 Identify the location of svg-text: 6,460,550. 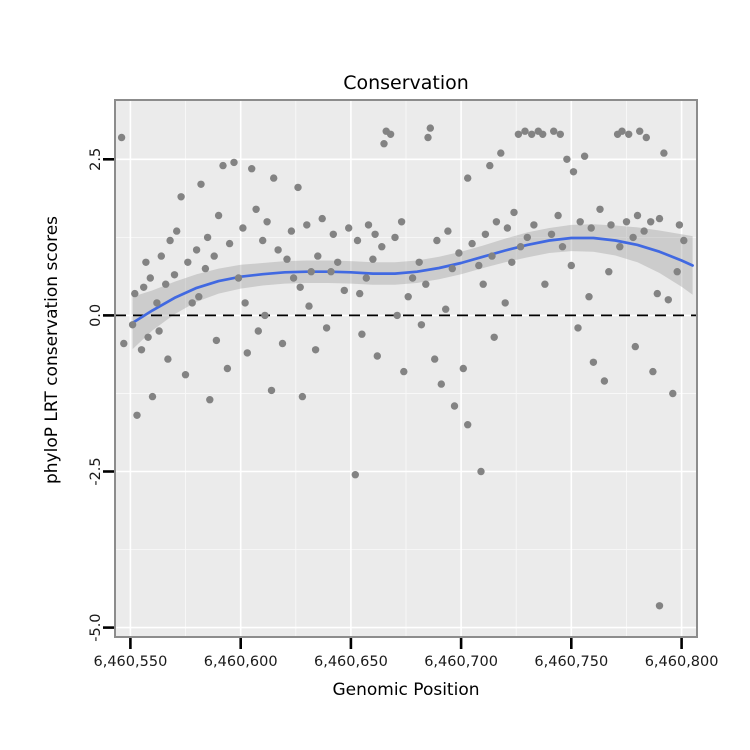
(131, 662).